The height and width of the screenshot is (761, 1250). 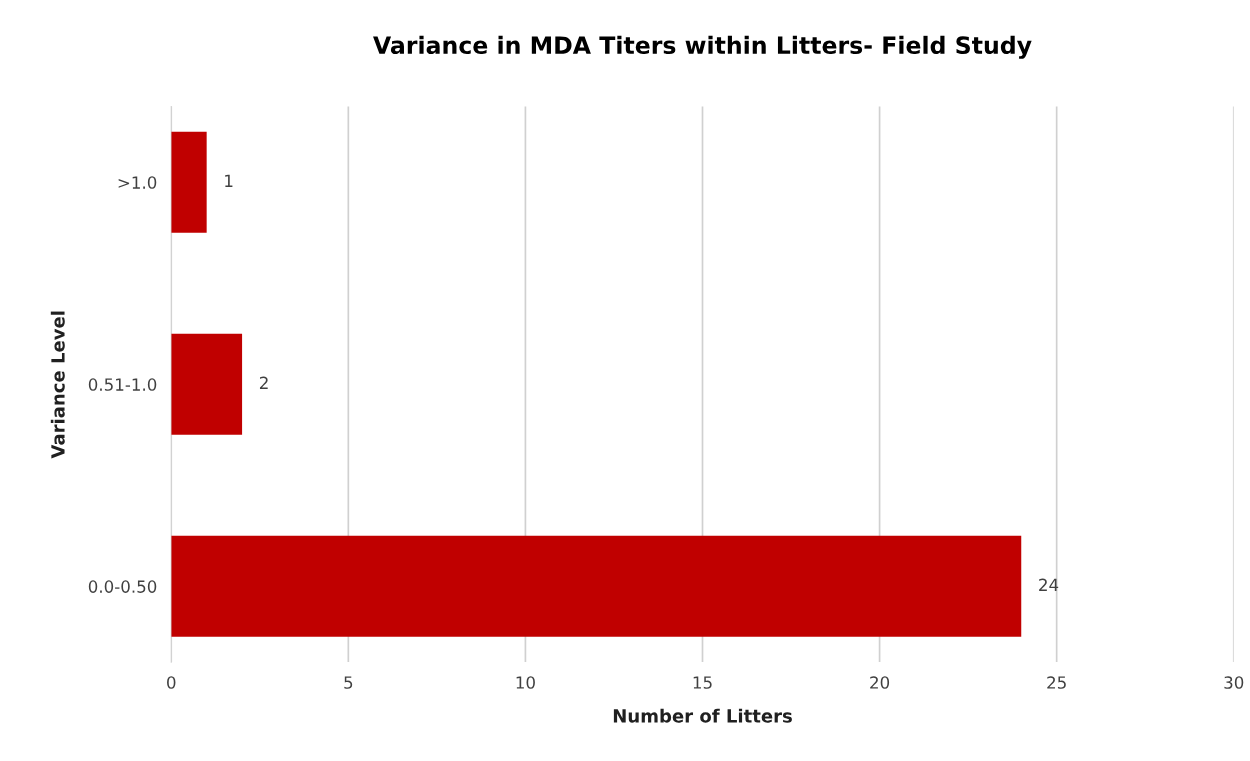 I want to click on x-tick-label: 20, so click(x=880, y=682).